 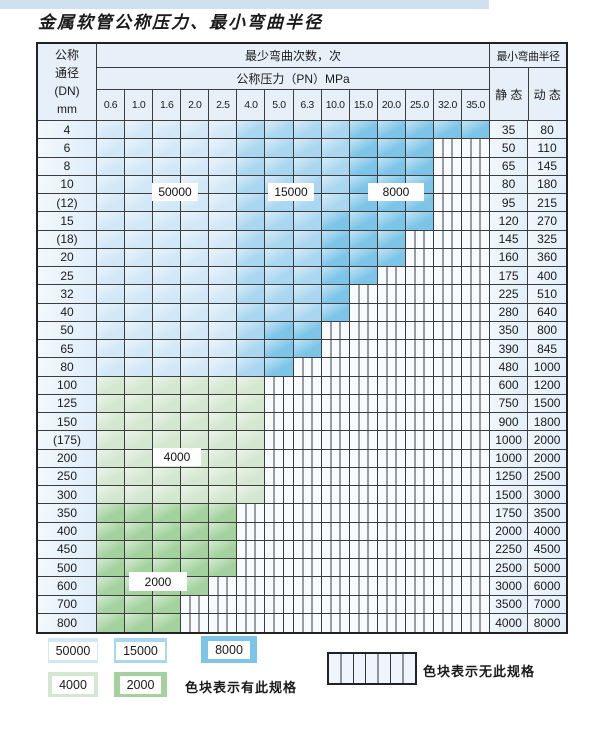 What do you see at coordinates (67, 109) in the screenshot?
I see `dn-header-line: mm` at bounding box center [67, 109].